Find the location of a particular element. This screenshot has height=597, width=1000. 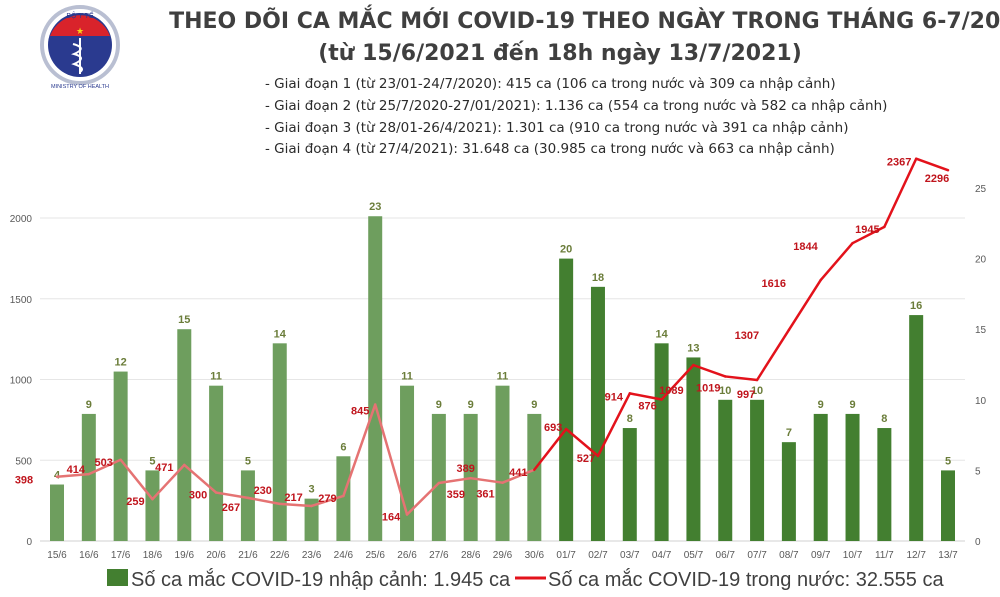

left-tick-label: 500 is located at coordinates (23, 461).